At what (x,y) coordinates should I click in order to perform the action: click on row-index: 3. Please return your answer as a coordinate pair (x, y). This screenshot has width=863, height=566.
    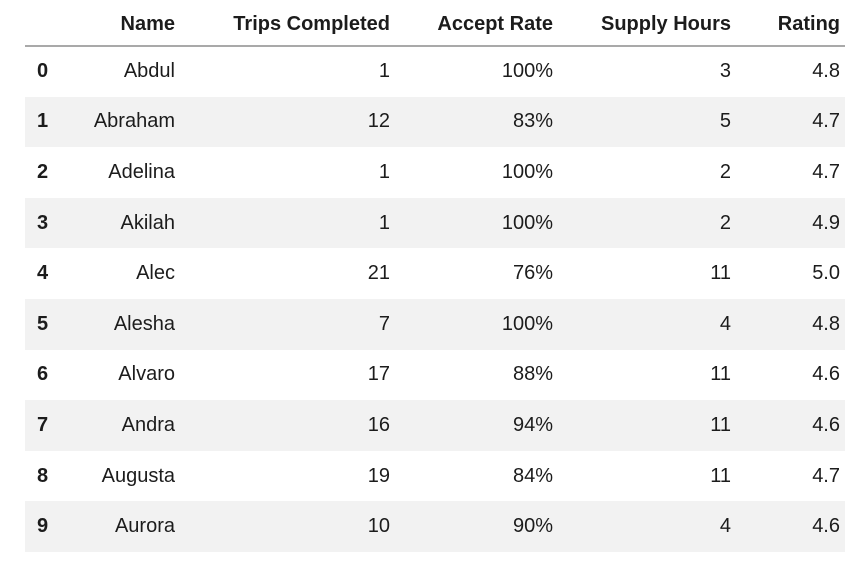
    Looking at the image, I should click on (43, 222).